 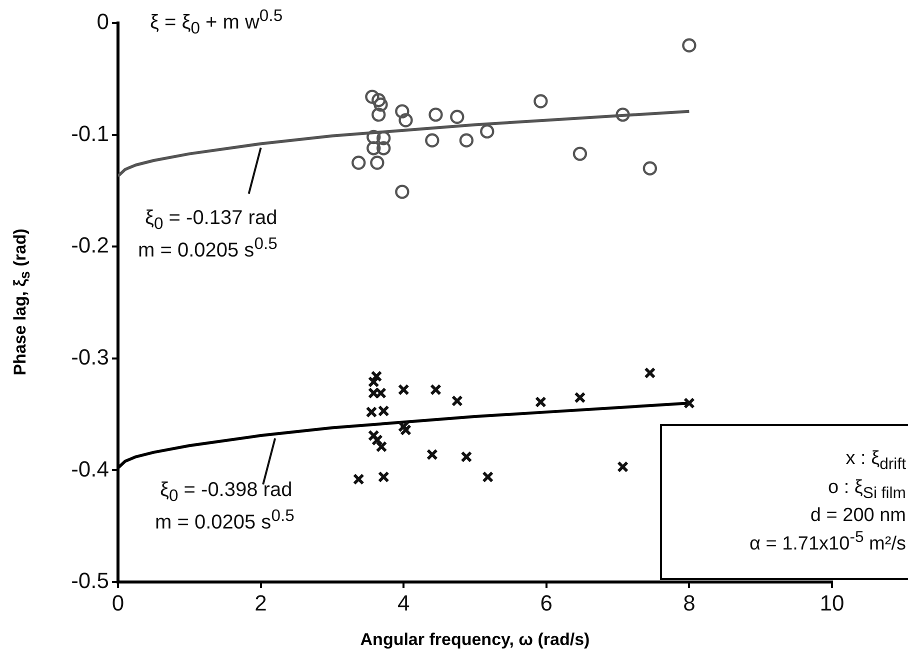 What do you see at coordinates (90, 357) in the screenshot?
I see `y-tick-label: -0.3` at bounding box center [90, 357].